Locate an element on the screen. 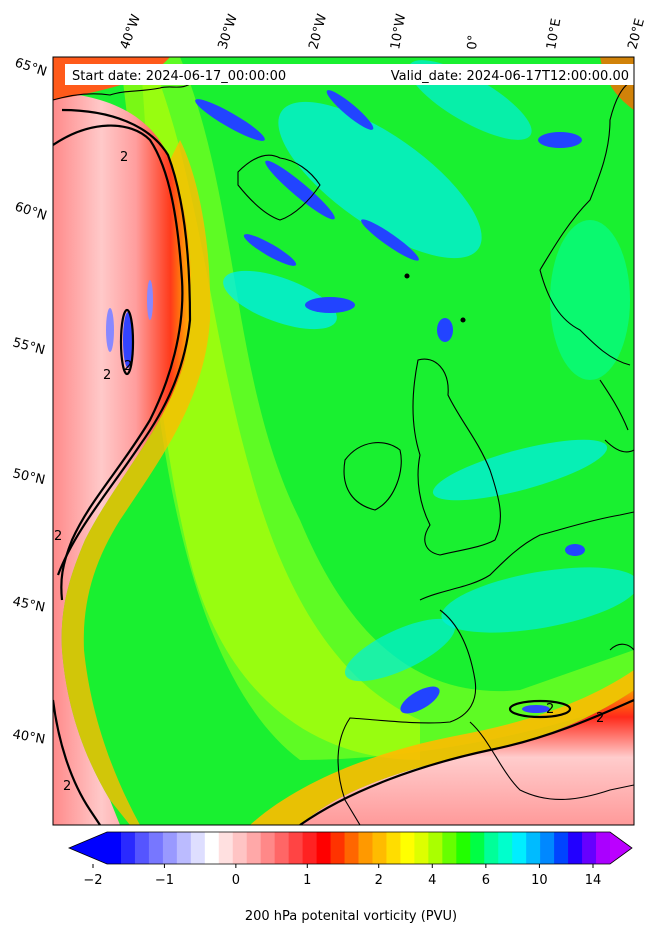 This screenshot has width=659, height=936. valid-date-label: Valid_date: 2024-06-17T12:00:00.00 is located at coordinates (510, 76).